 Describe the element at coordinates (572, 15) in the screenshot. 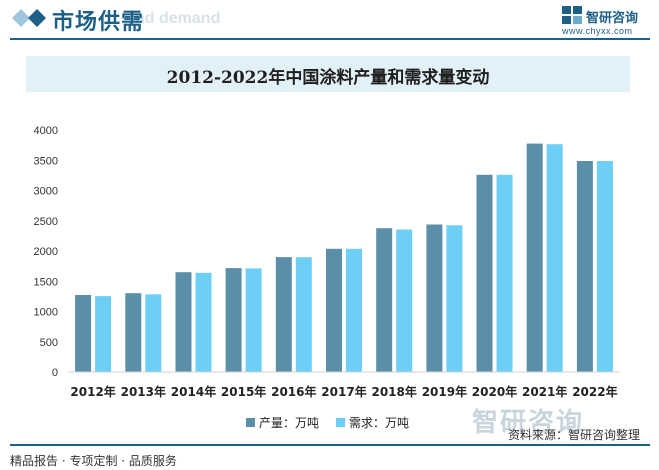

I see `logo-mark-icon` at that location.